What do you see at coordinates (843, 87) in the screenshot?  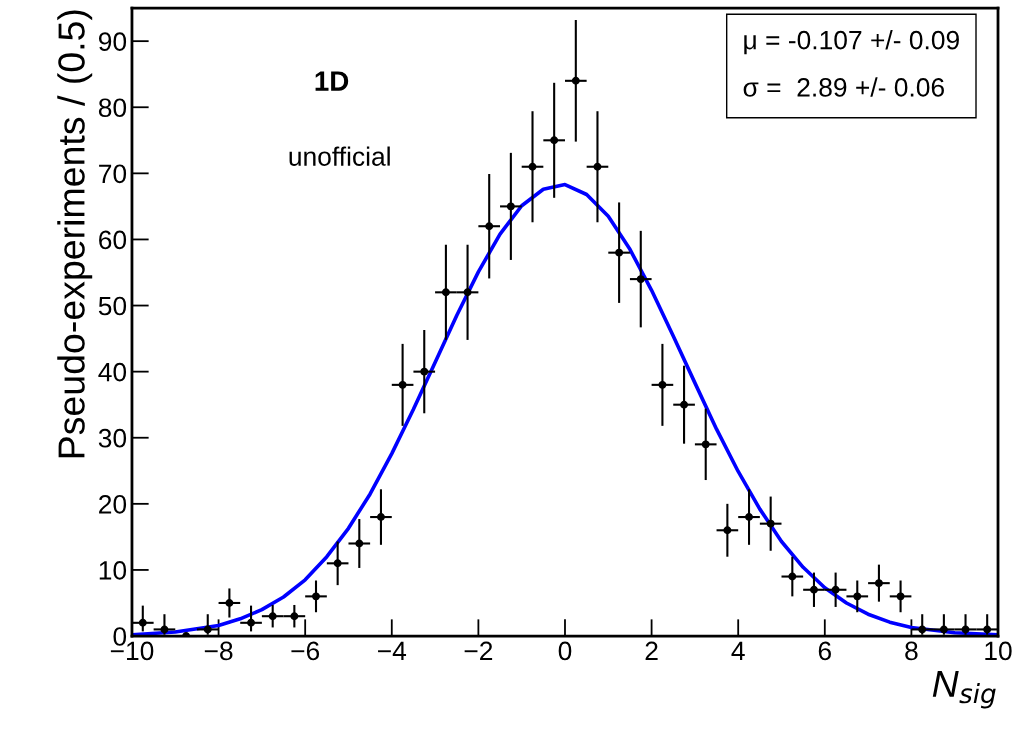 I see `annotation: σ = 2.89 +/- 0.06` at bounding box center [843, 87].